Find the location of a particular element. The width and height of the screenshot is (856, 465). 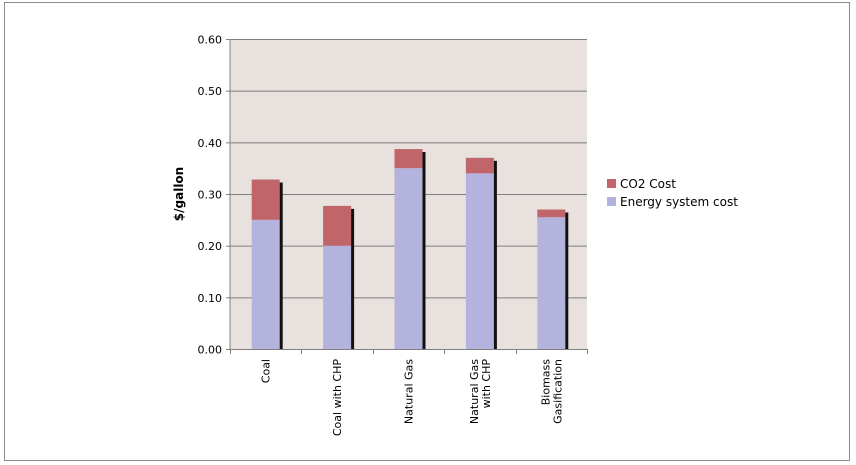

x-tick-label: Biomass Gasification is located at coordinates (551, 391).